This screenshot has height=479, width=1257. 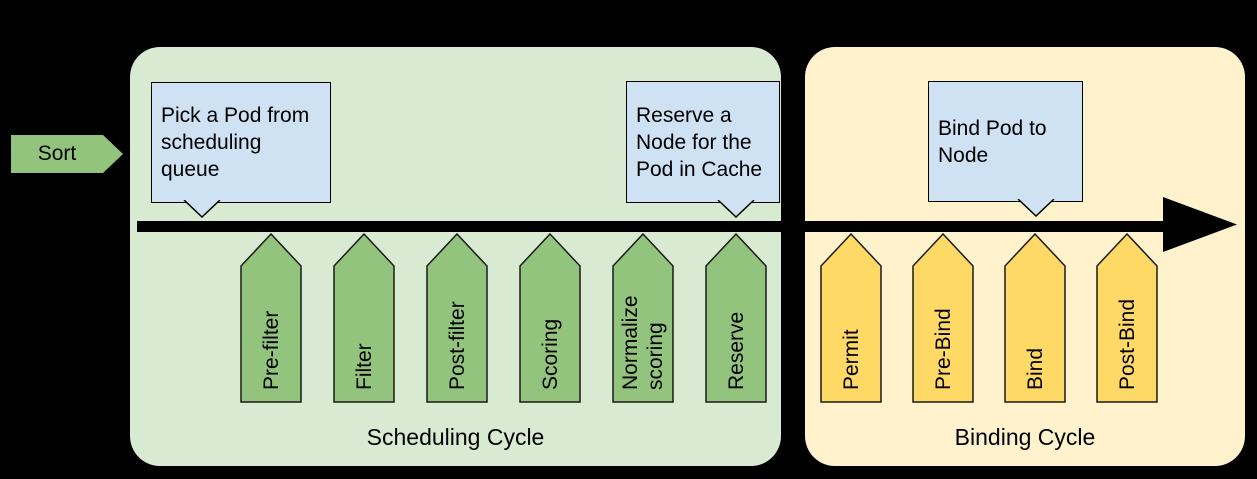 I want to click on sort-arrow-icon, so click(x=67, y=154).